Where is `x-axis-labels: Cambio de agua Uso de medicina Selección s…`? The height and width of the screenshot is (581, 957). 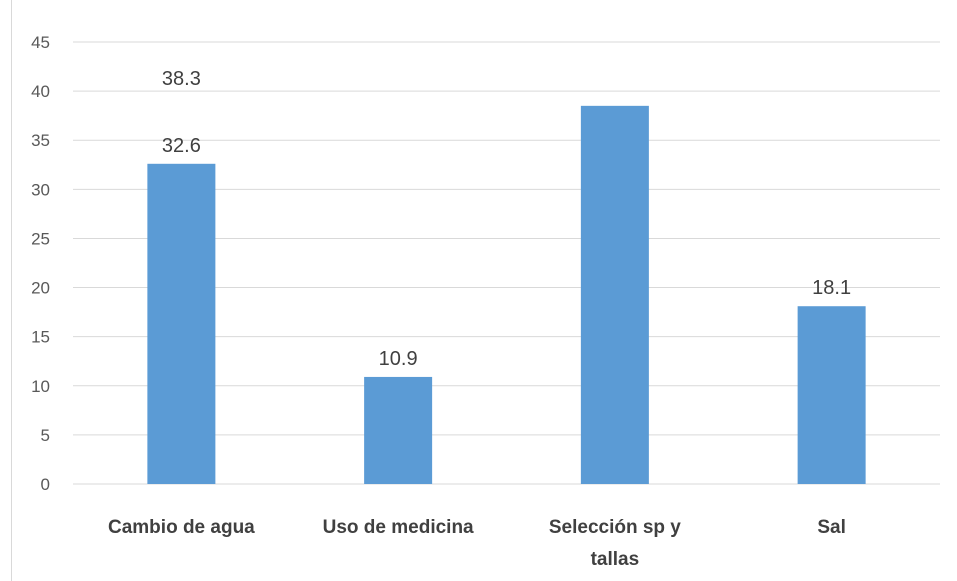 x-axis-labels: Cambio de agua Uso de medicina Selección s… is located at coordinates (477, 543).